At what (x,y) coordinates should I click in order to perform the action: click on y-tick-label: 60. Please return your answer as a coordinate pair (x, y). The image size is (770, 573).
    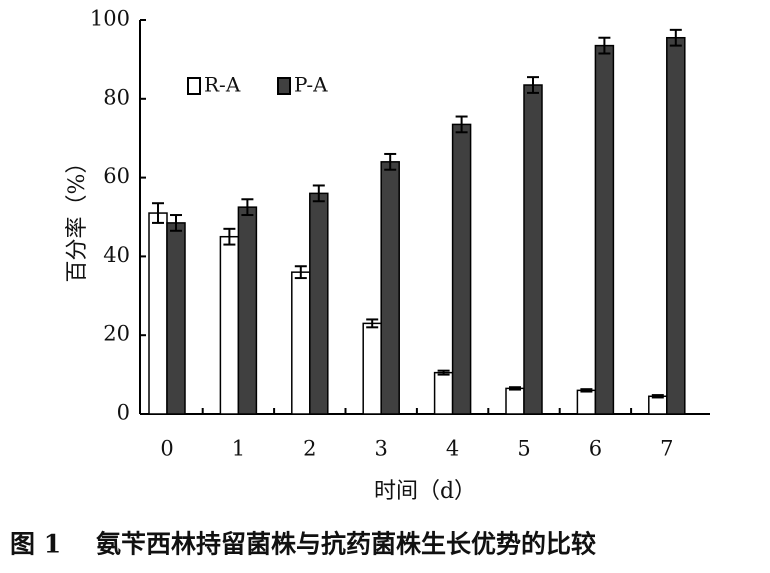
    Looking at the image, I should click on (116, 176).